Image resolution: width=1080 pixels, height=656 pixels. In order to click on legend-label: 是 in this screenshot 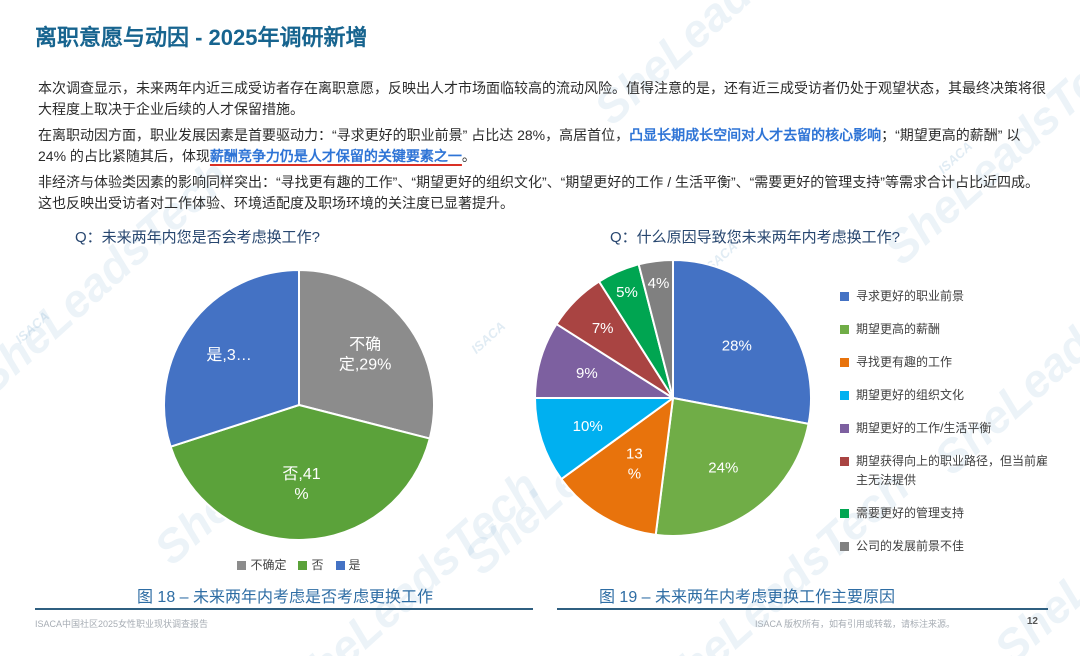, I will do `click(354, 565)`.